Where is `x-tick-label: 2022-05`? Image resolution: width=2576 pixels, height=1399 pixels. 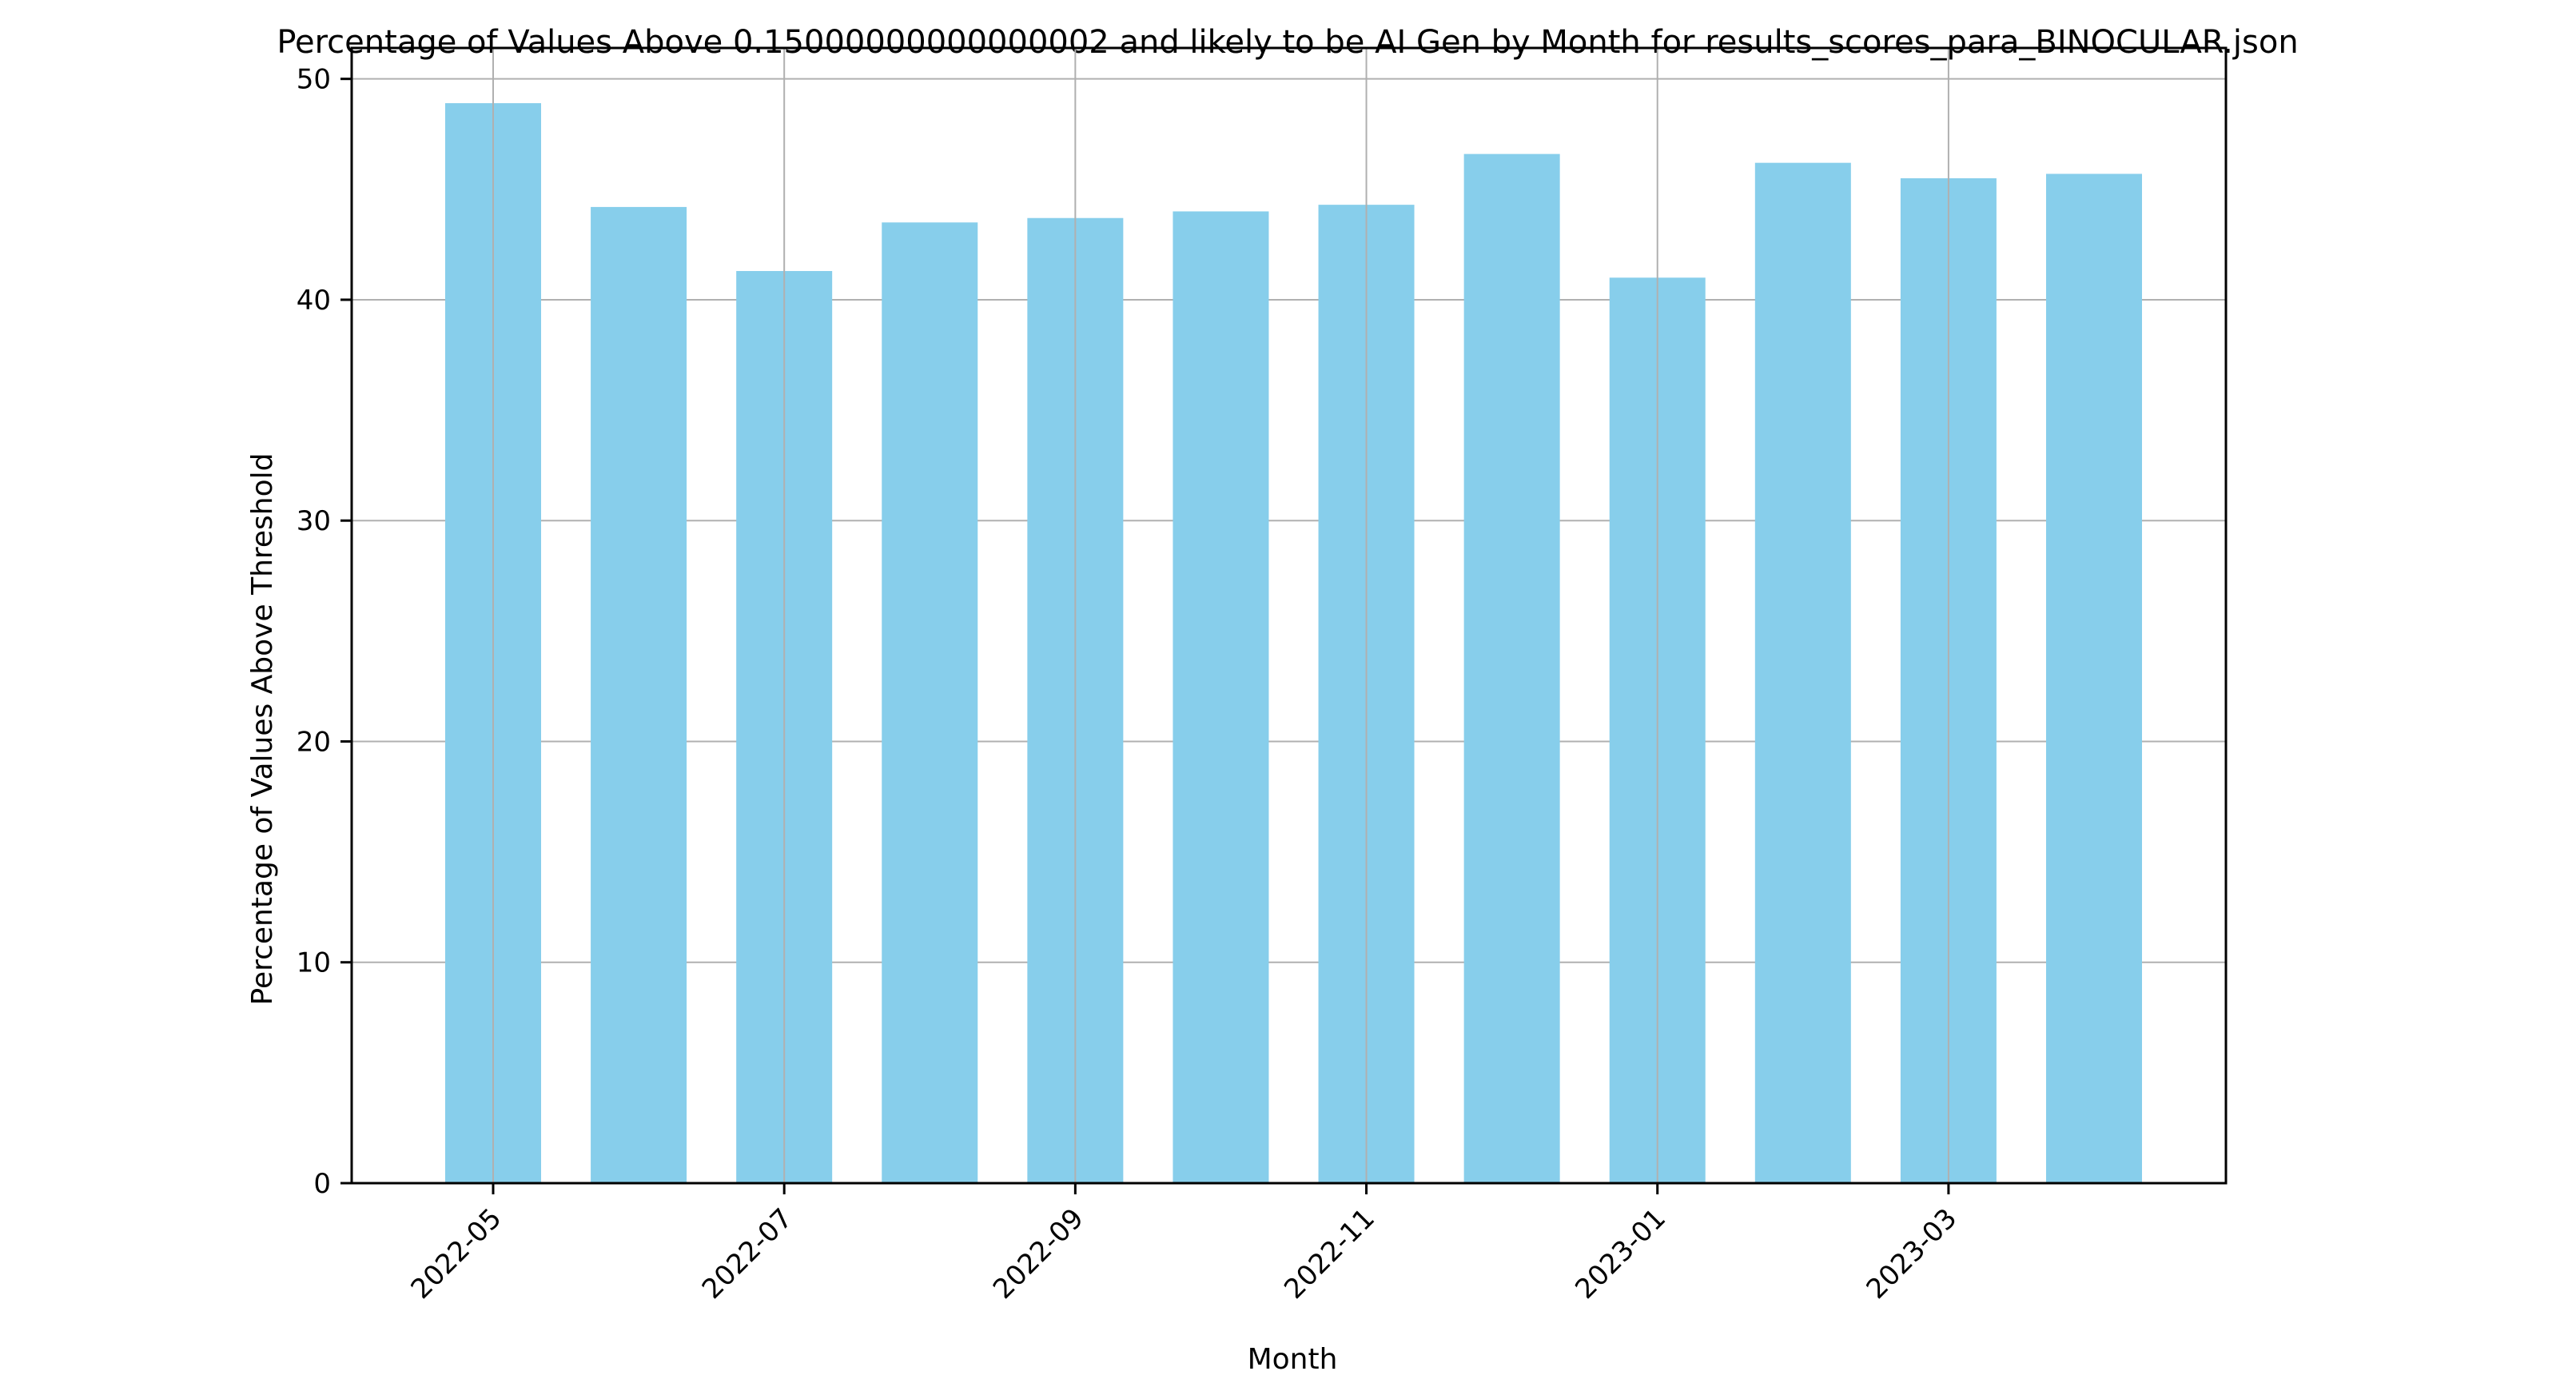 x-tick-label: 2022-05 is located at coordinates (456, 1253).